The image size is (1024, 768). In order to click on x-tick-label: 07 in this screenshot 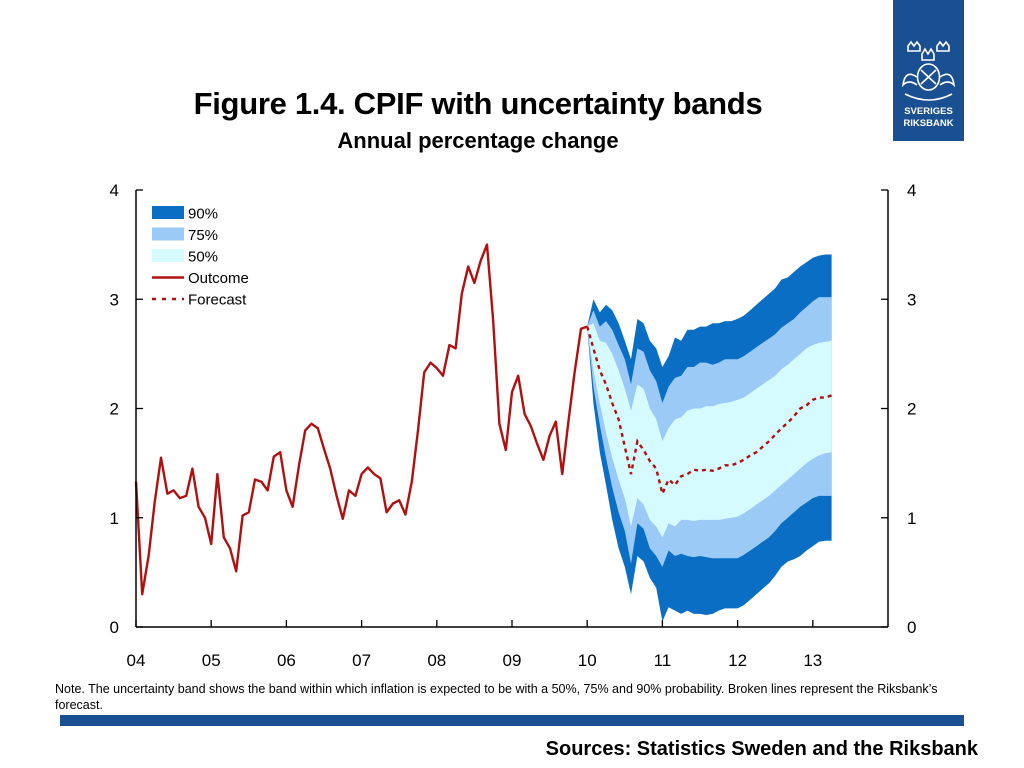, I will do `click(361, 660)`.